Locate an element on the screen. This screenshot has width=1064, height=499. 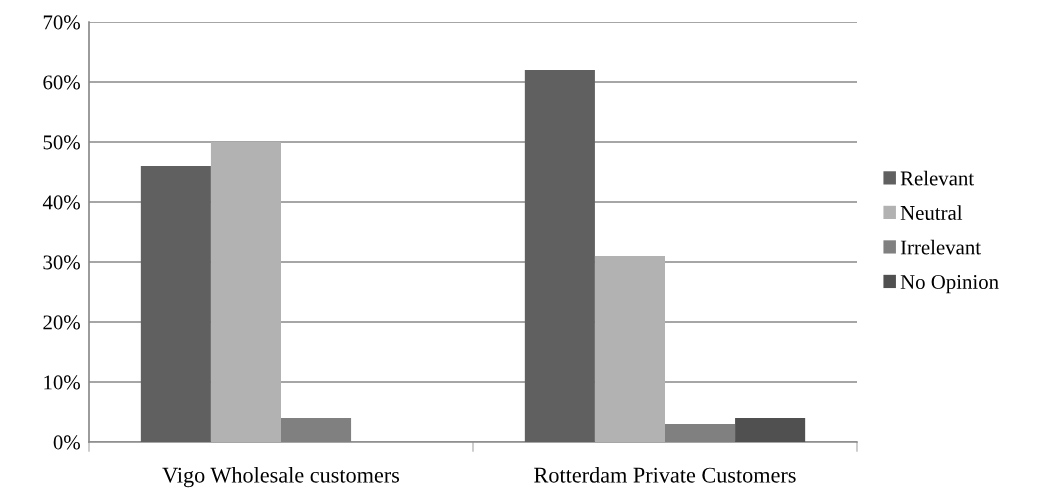
legend-label: Neutral is located at coordinates (931, 212).